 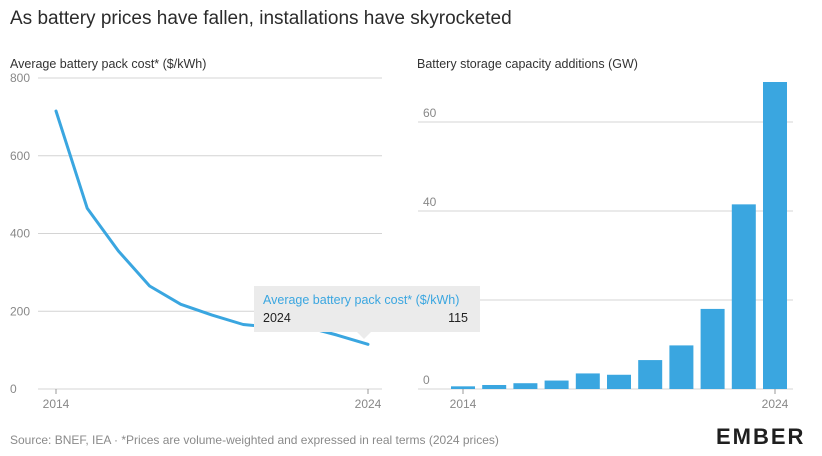 What do you see at coordinates (430, 113) in the screenshot?
I see `right-y-tick-label: 60` at bounding box center [430, 113].